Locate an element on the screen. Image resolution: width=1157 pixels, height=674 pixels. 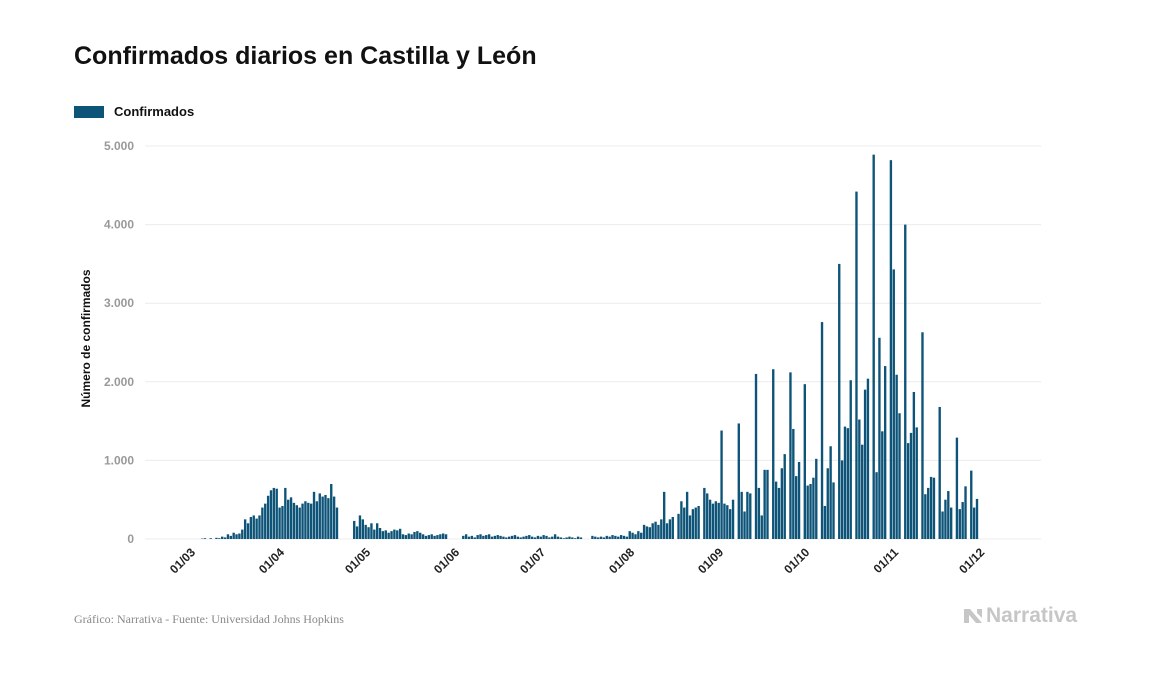
y-tick-label: 0 is located at coordinates (130, 539).